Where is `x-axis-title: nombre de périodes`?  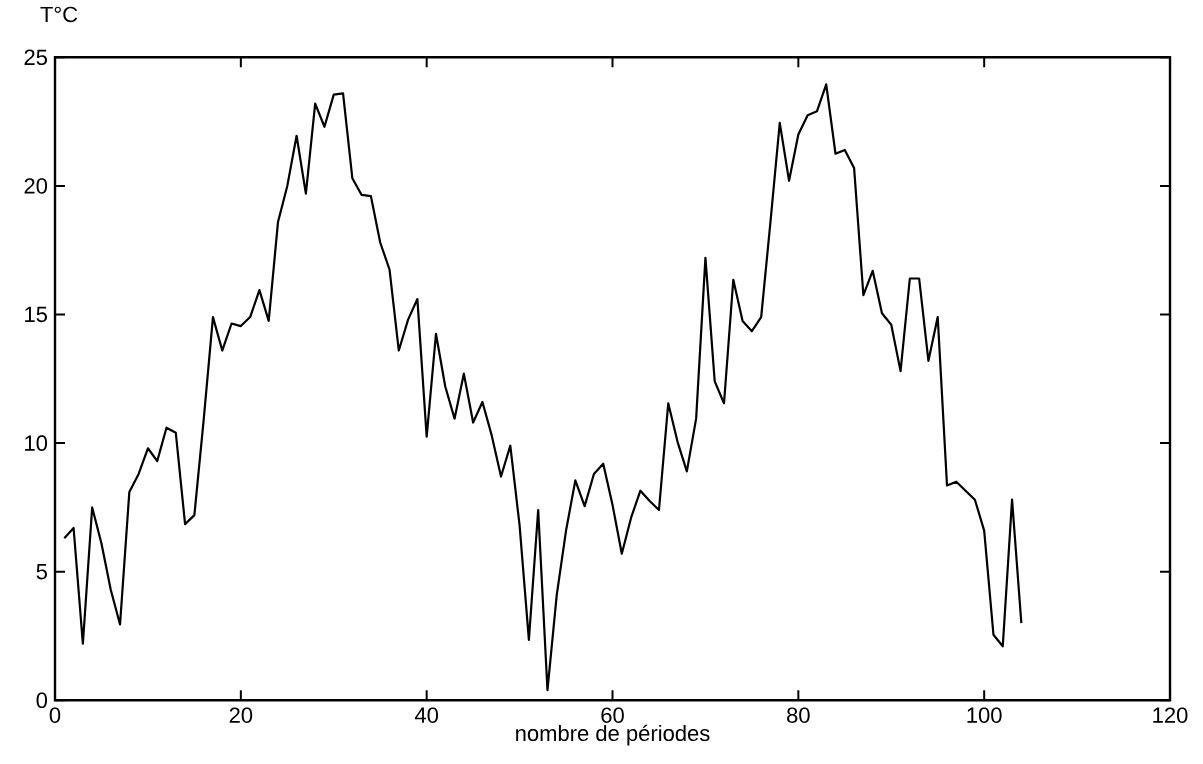
x-axis-title: nombre de périodes is located at coordinates (613, 735).